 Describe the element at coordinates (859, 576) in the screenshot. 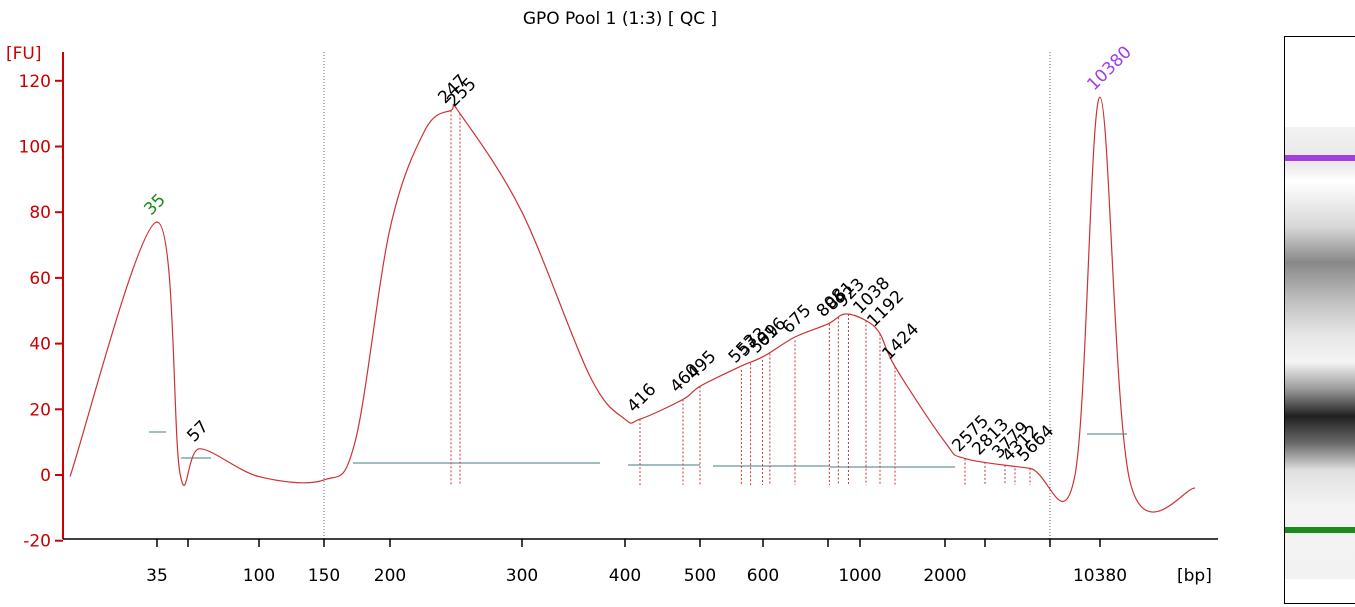

I see `x-tick-label: 1000` at that location.